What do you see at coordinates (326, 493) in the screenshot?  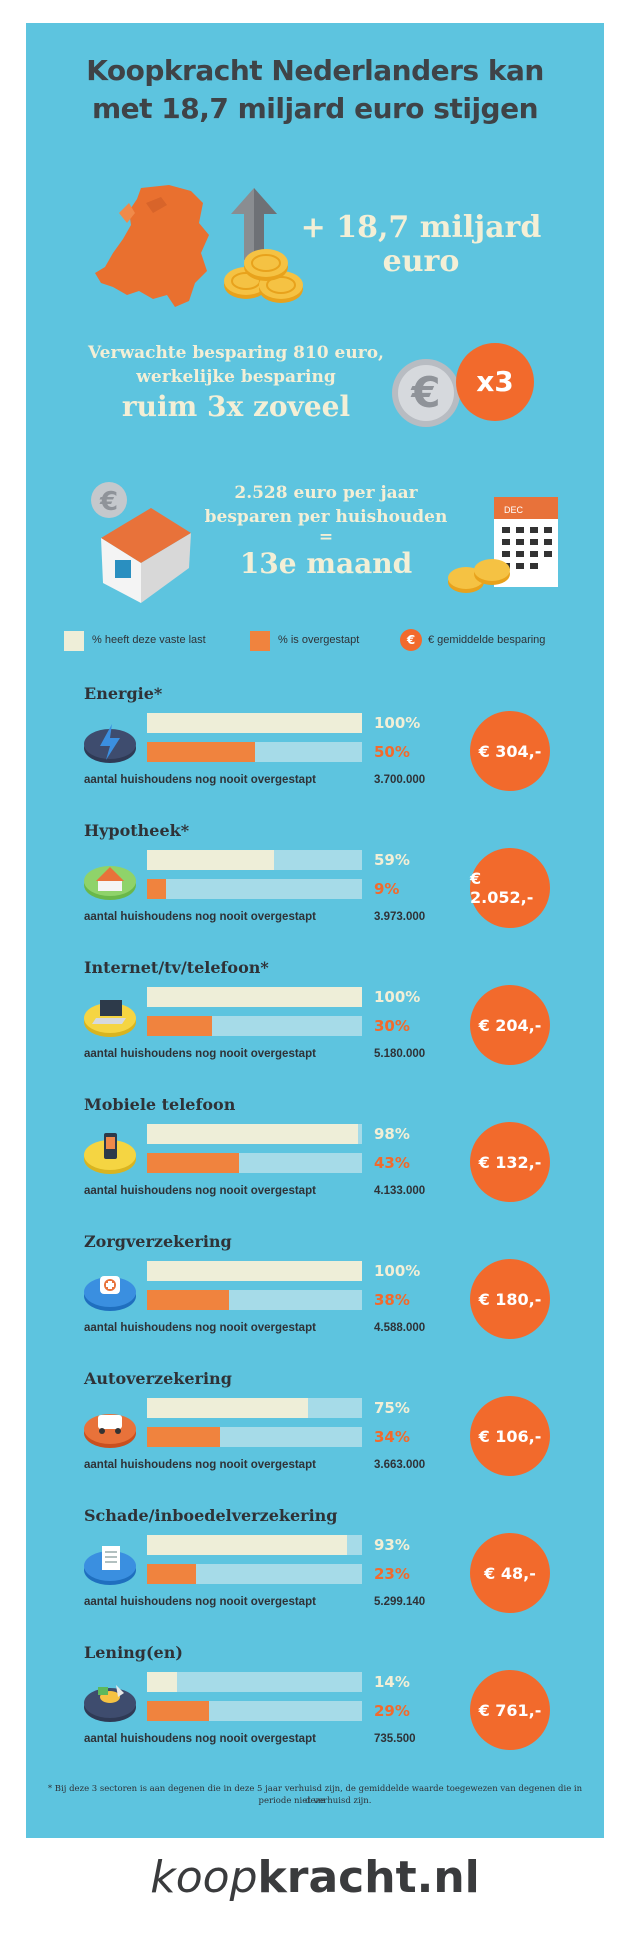 I see `month-per-year: 2.528 euro per jaar` at bounding box center [326, 493].